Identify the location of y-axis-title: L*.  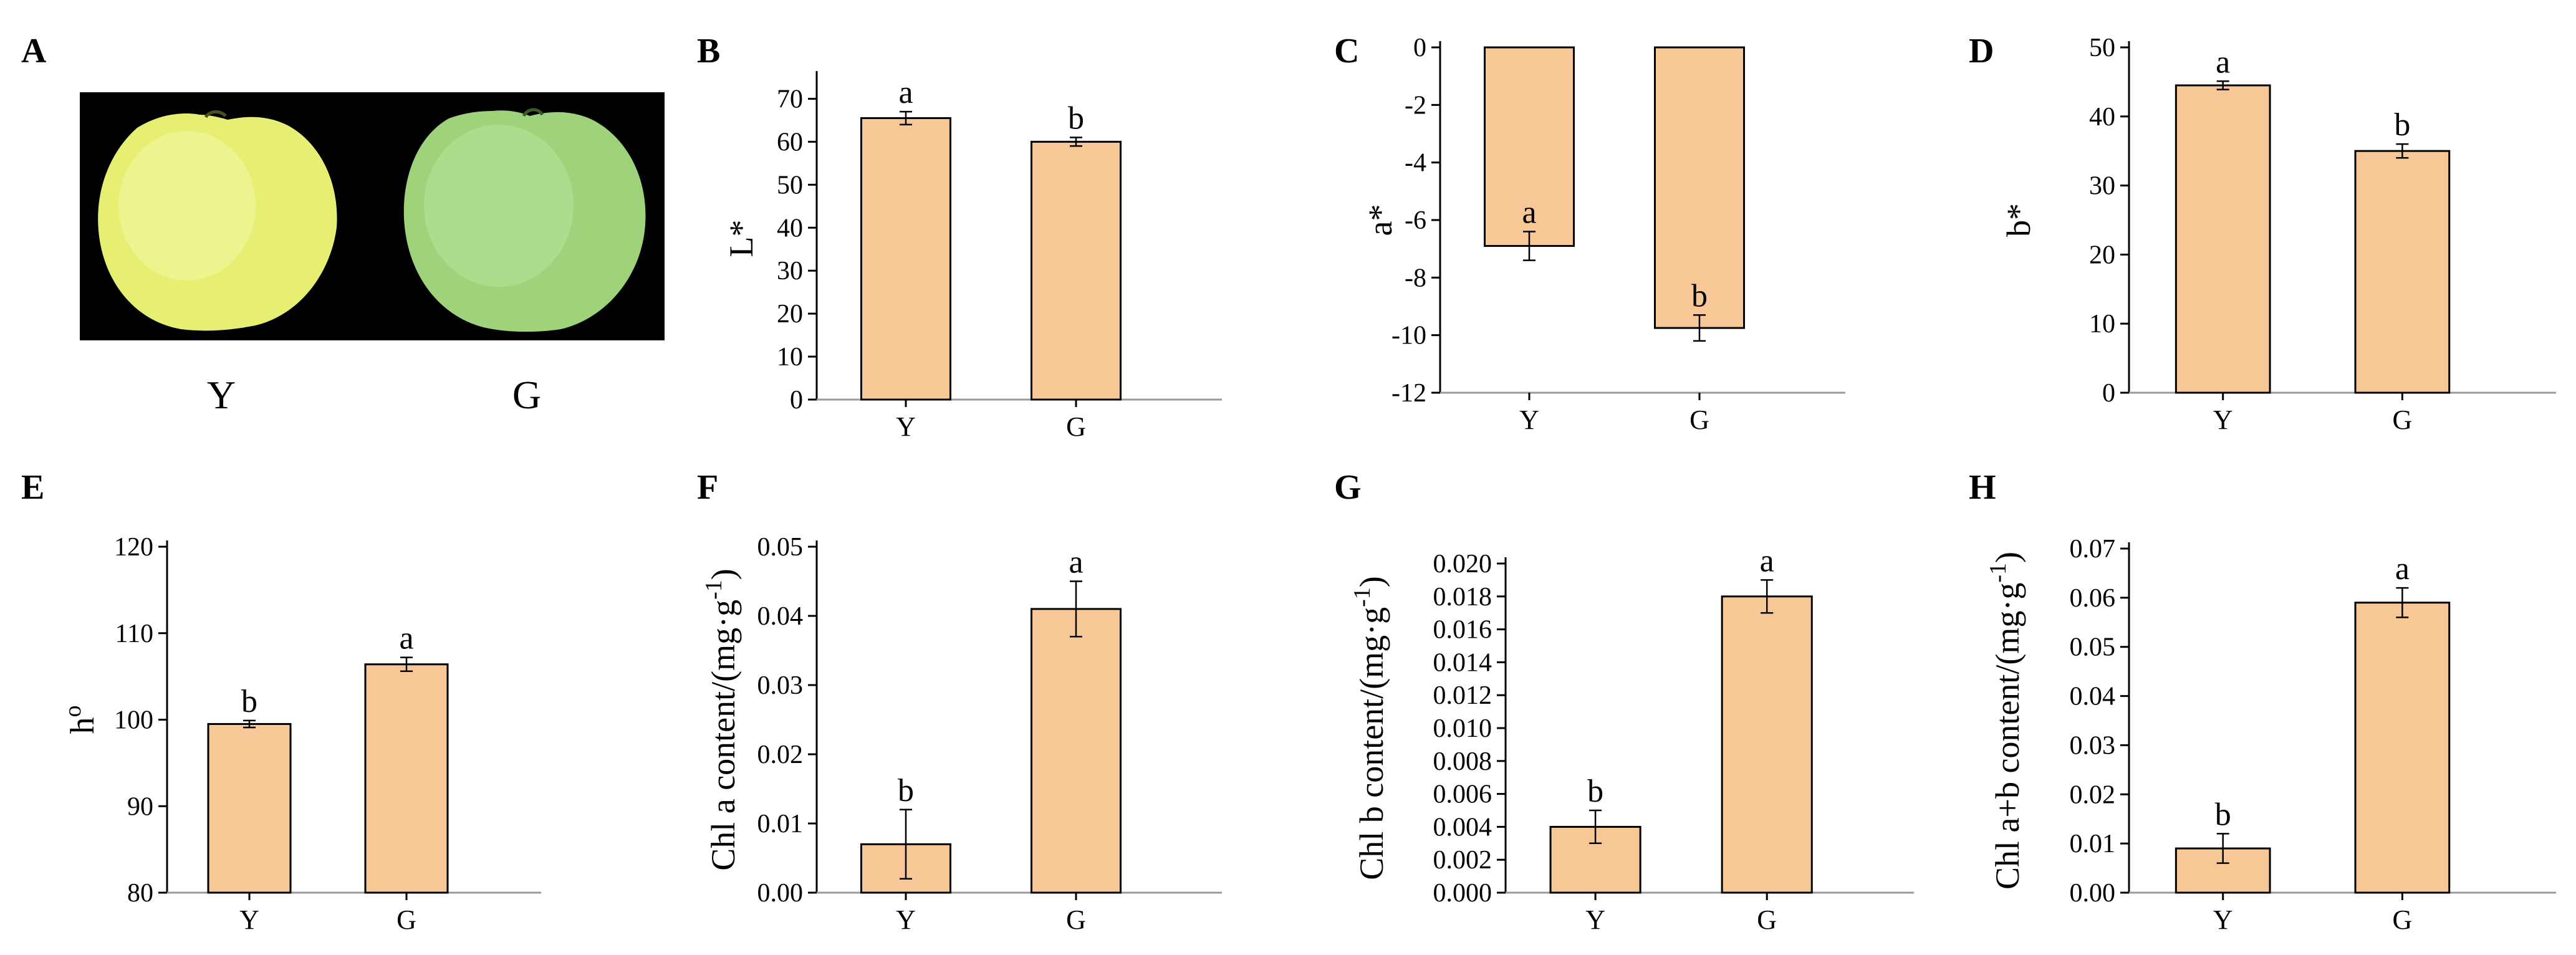
(741, 238).